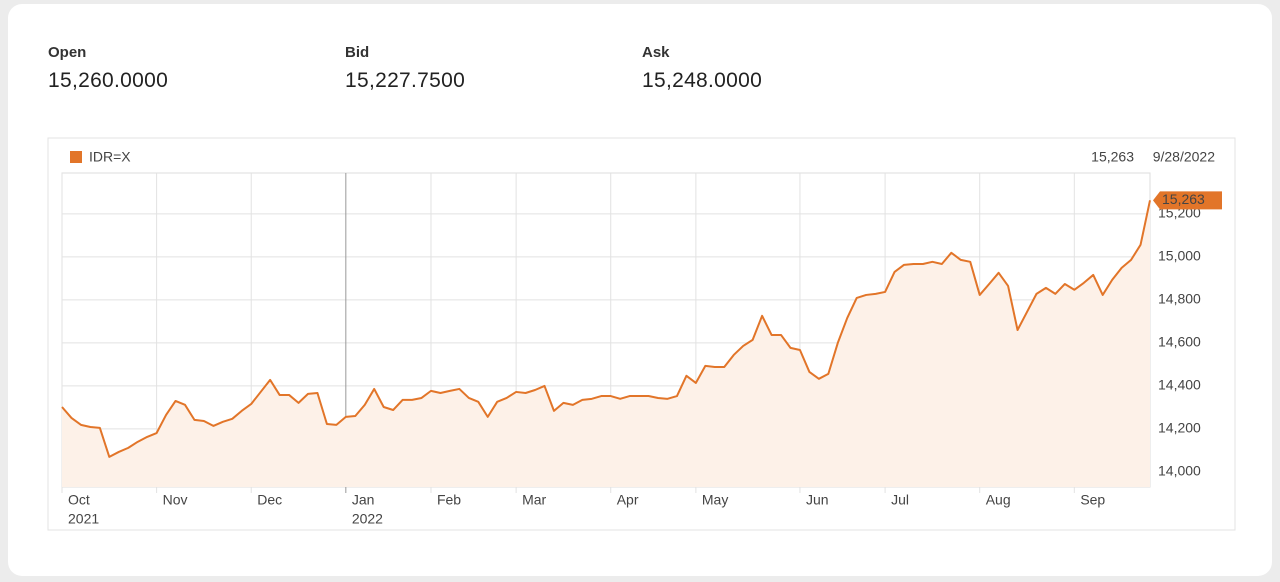 The image size is (1280, 582). What do you see at coordinates (110, 157) in the screenshot?
I see `legend-label: IDR=X` at bounding box center [110, 157].